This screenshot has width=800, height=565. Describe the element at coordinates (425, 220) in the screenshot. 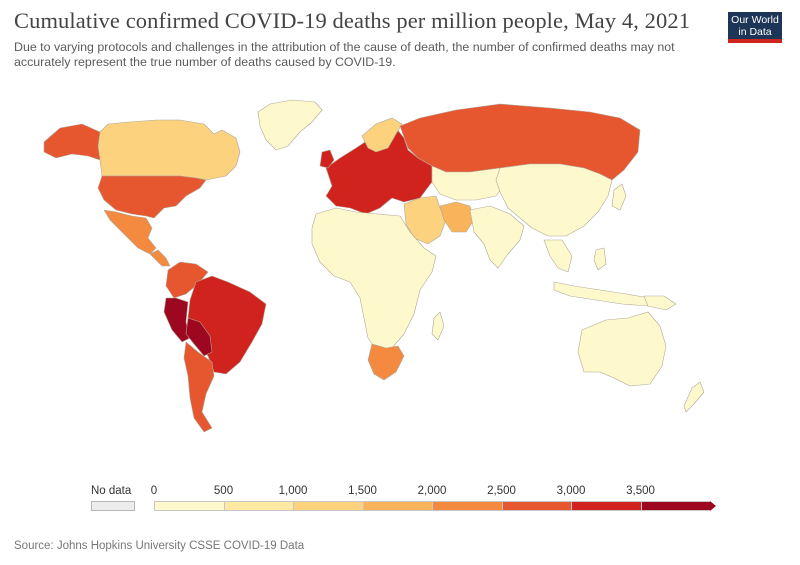

I see `region-middle-east` at that location.